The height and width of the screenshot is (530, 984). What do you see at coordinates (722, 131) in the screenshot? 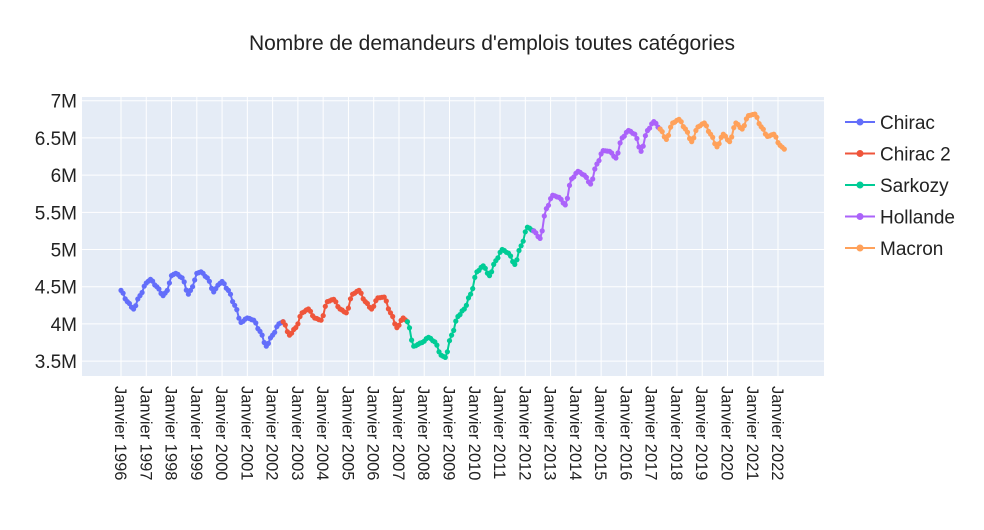
I see `series-macron` at bounding box center [722, 131].